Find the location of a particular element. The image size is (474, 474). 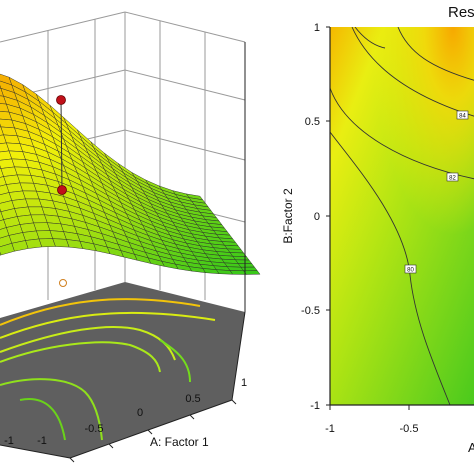

contour-label: 84 is located at coordinates (462, 116).